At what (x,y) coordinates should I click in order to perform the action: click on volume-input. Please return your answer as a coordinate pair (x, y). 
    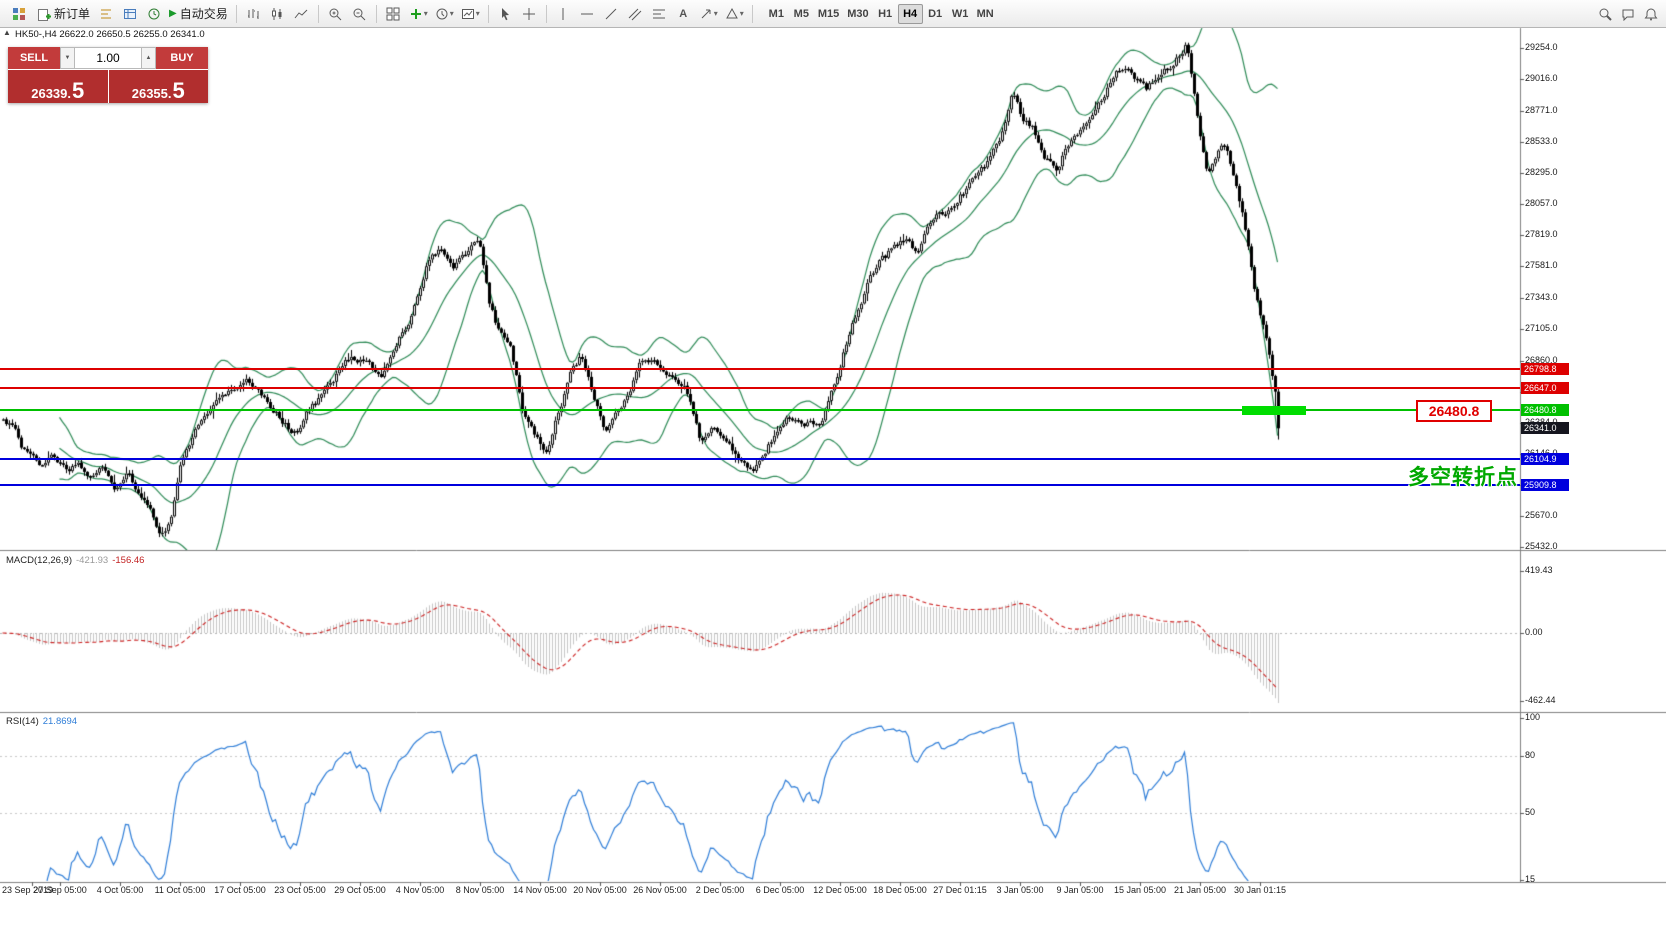
    Looking at the image, I should click on (108, 58).